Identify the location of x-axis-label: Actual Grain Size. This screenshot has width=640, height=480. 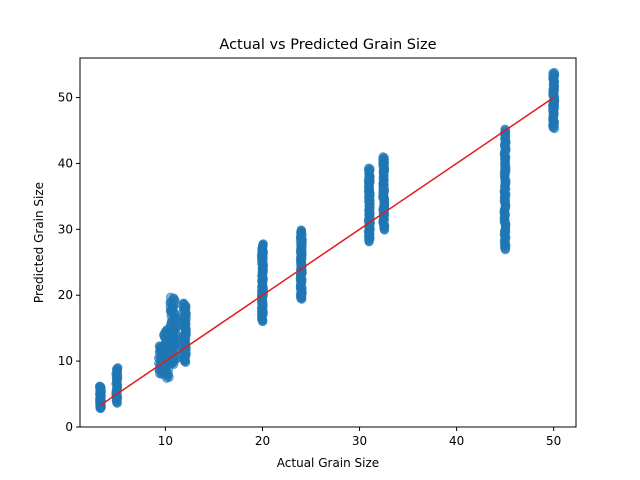
(328, 463).